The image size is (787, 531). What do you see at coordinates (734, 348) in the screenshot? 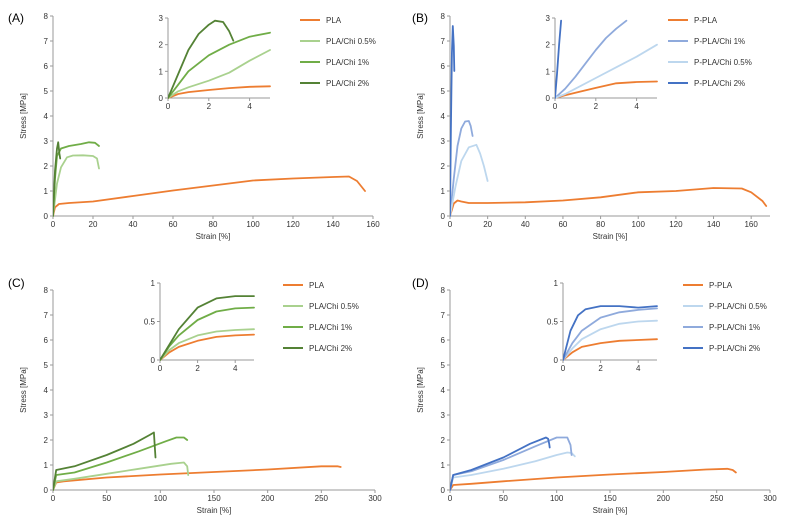
I see `panel-d-legend-label: P-PLA/Chi 2%` at bounding box center [734, 348].